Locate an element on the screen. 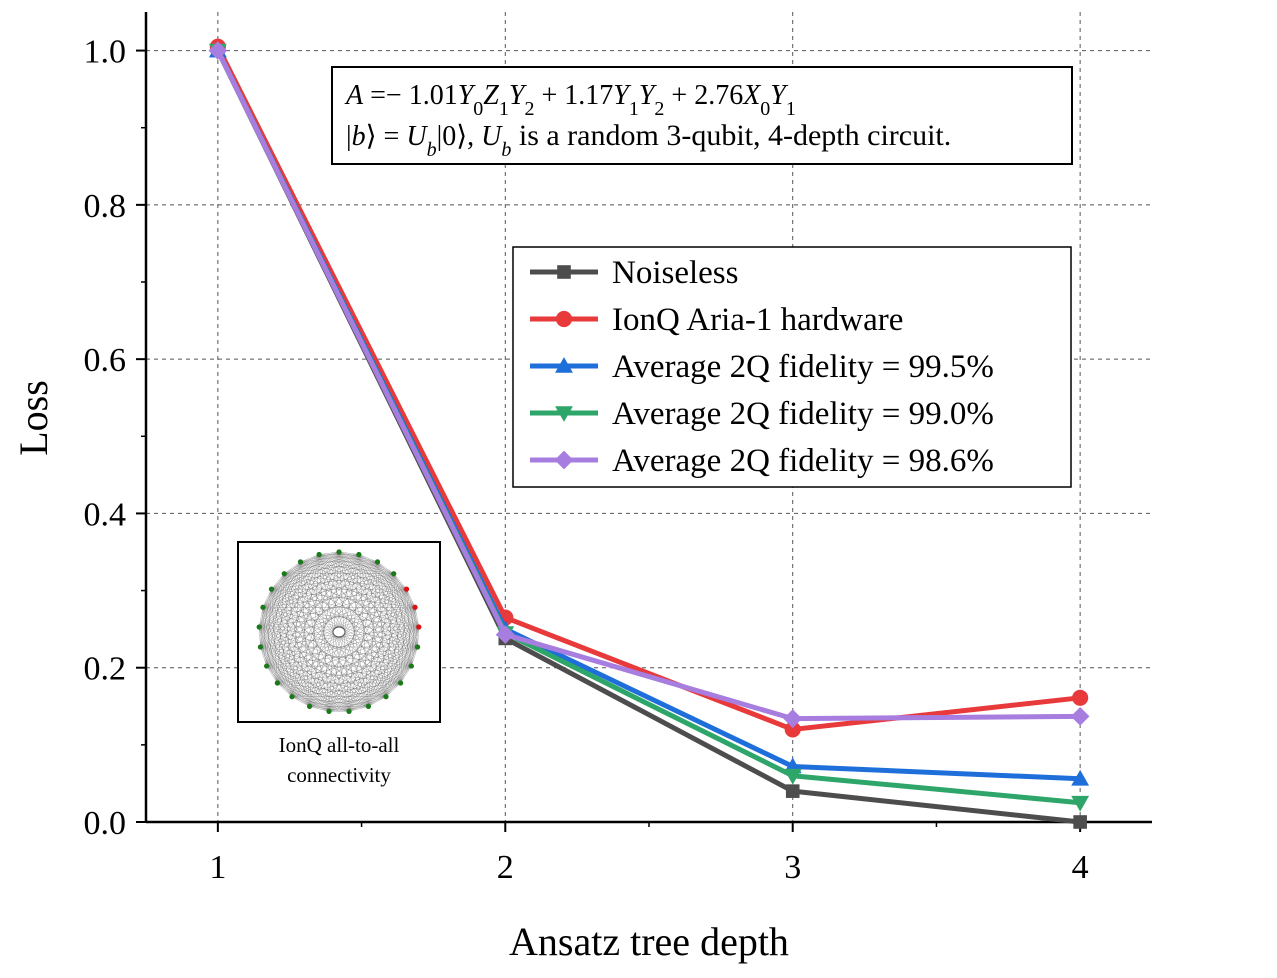 This screenshot has width=1277, height=978. y-tick-label: 0.6 is located at coordinates (105, 360).